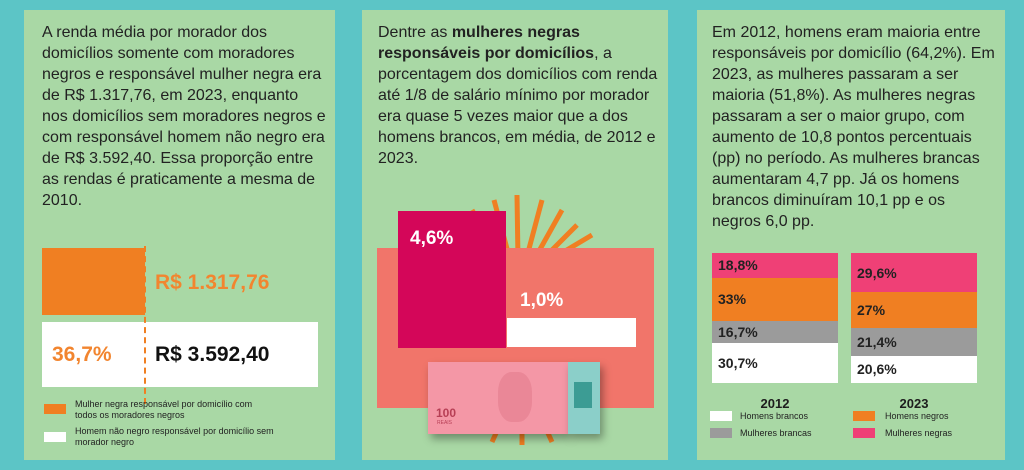 This screenshot has height=470, width=1024. I want to click on ratio-divider, so click(145, 325).